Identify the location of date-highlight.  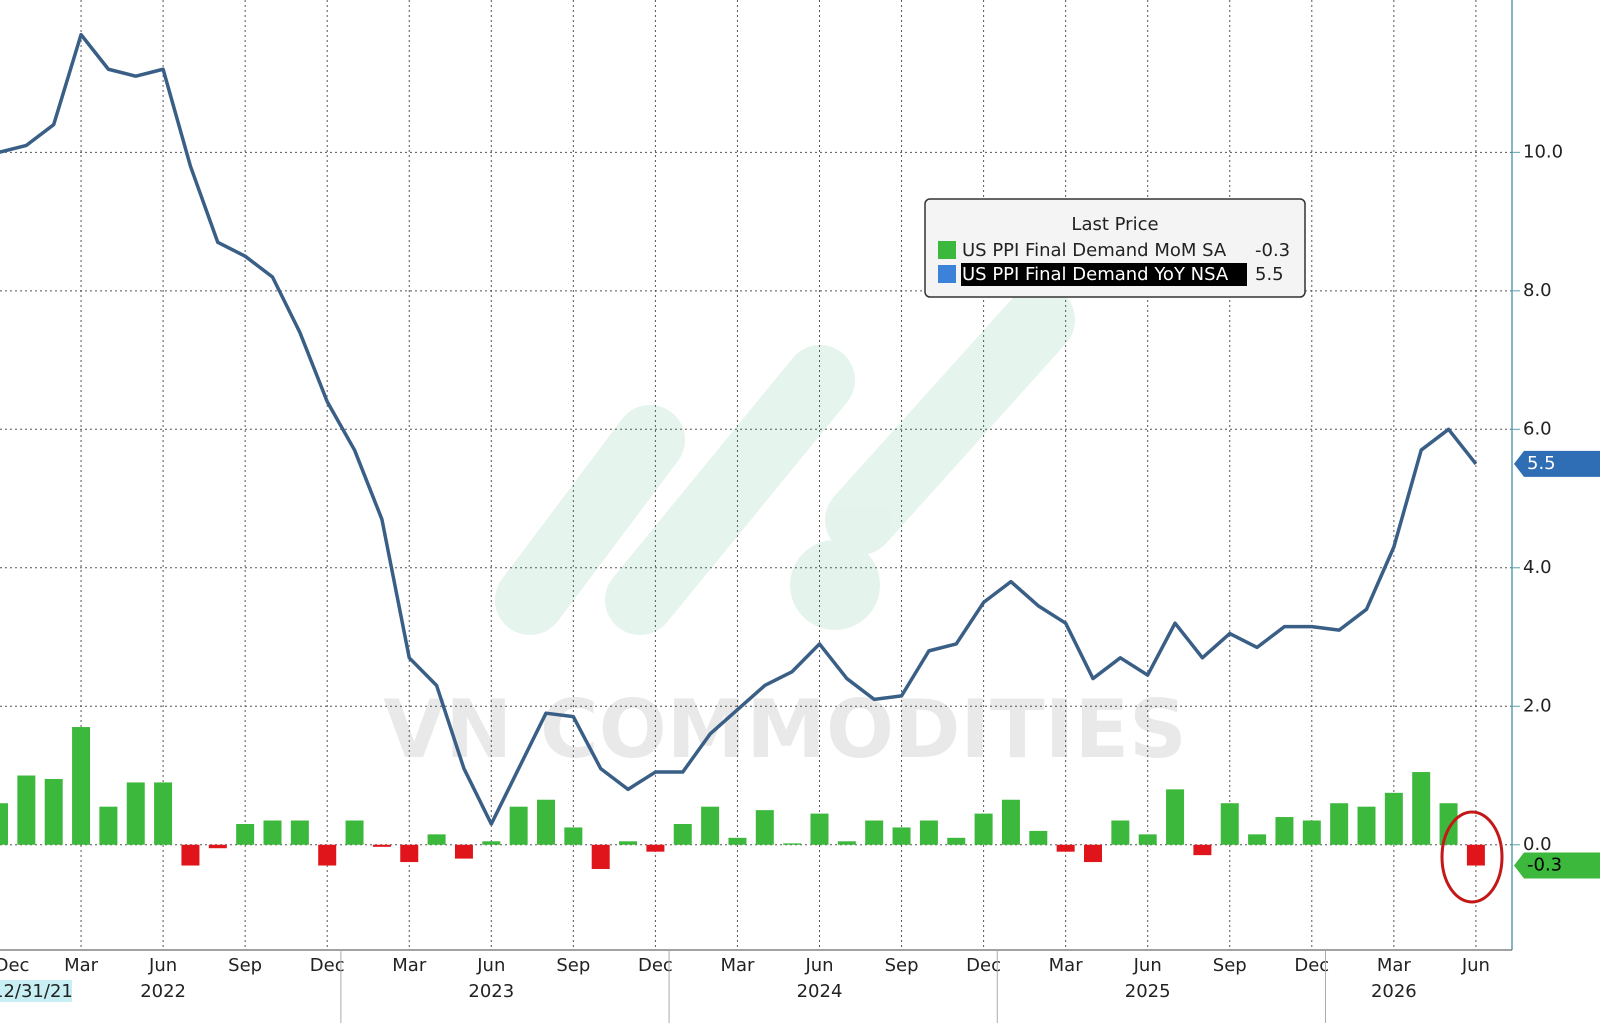
(36, 991).